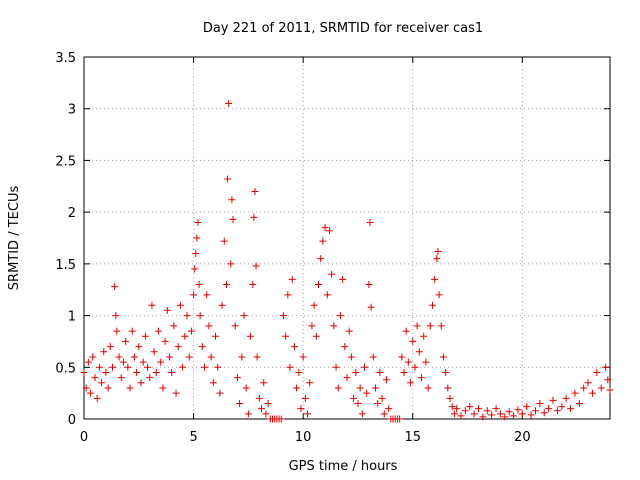 The width and height of the screenshot is (640, 480). I want to click on y-tick-label: 1, so click(72, 317).